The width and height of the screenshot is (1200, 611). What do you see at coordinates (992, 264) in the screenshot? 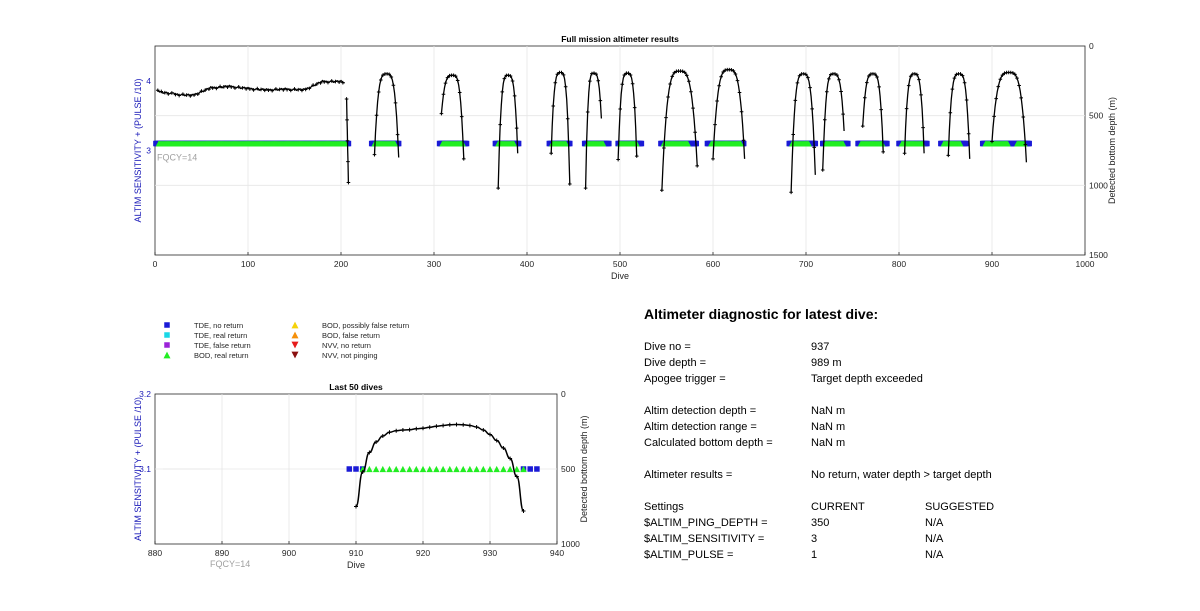
I see `main-x-tick-label: 900` at bounding box center [992, 264].